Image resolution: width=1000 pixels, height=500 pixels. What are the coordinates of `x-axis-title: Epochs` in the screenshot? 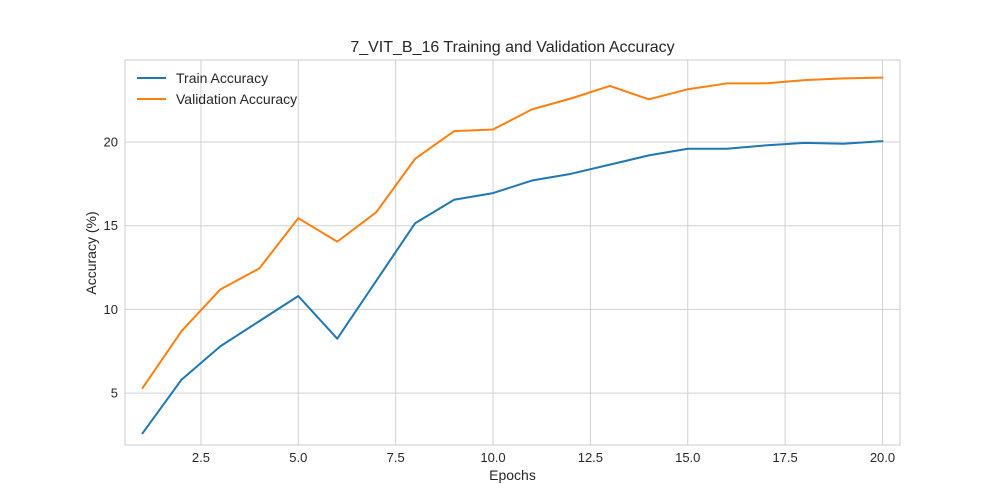 It's located at (512, 475).